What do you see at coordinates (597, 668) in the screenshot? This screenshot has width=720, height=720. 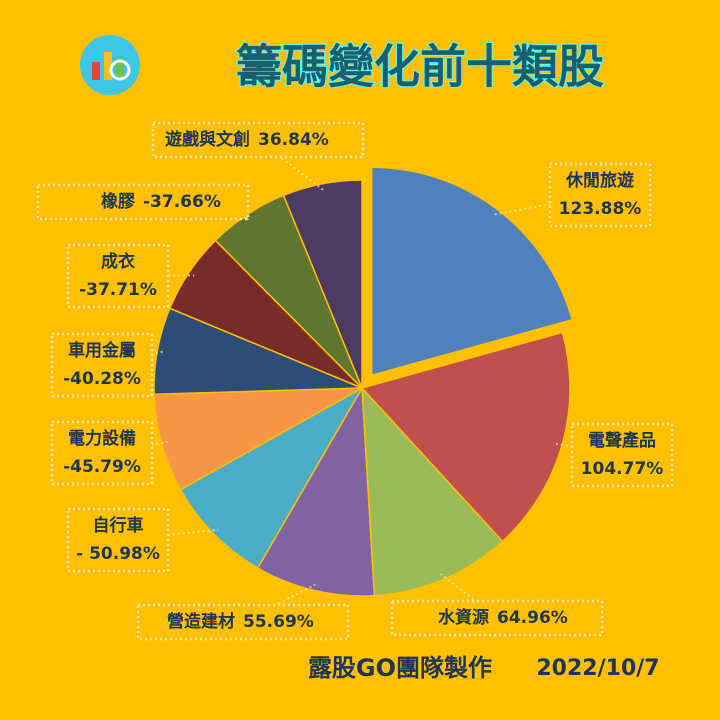 I see `date: 2022/10/7` at bounding box center [597, 668].